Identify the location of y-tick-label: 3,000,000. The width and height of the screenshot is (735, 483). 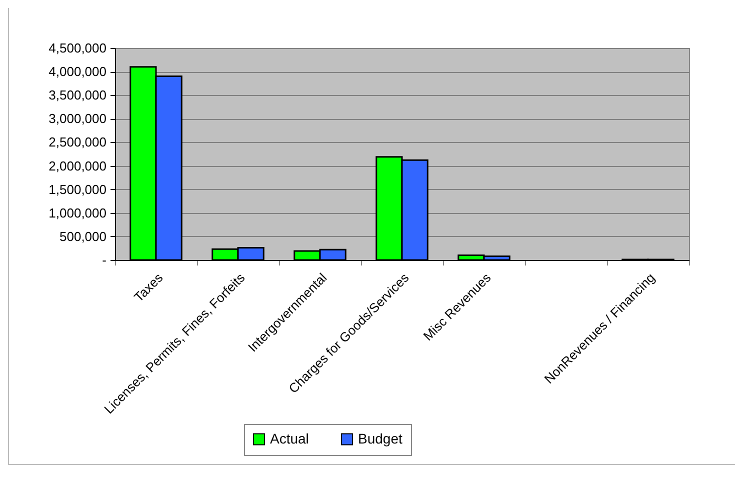
(77, 118).